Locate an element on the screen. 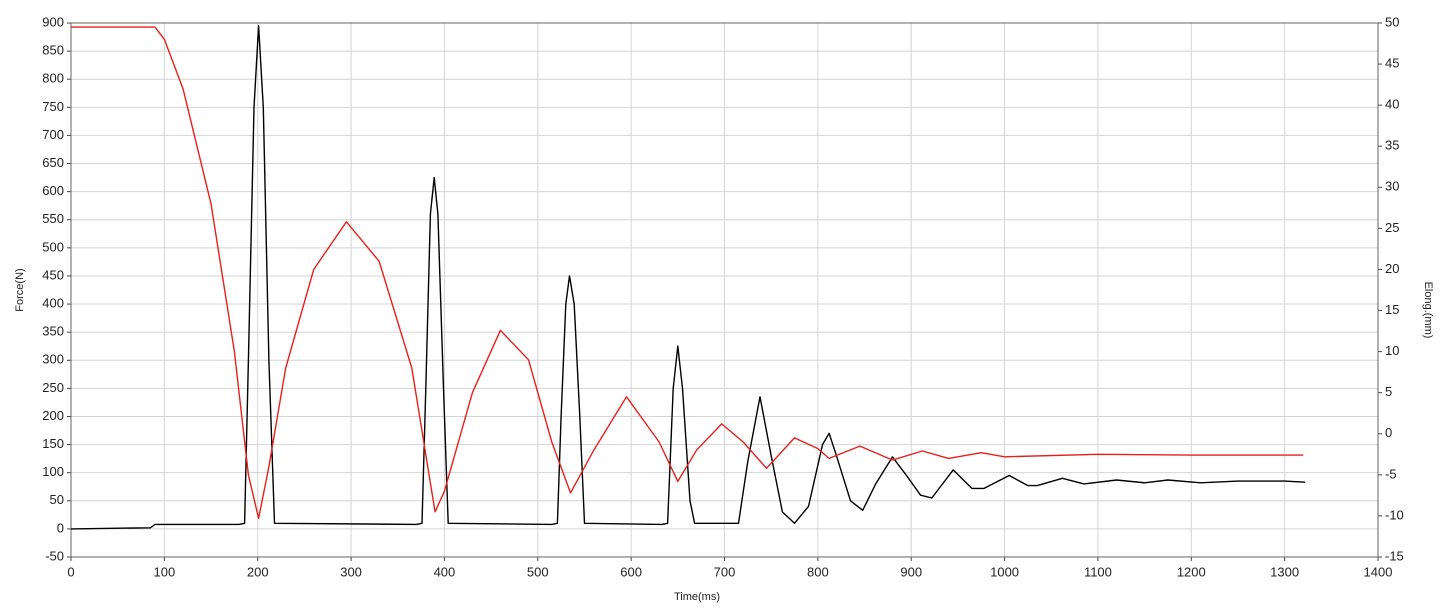 Image resolution: width=1445 pixels, height=608 pixels. y2-tick-label: -10 is located at coordinates (1394, 514).